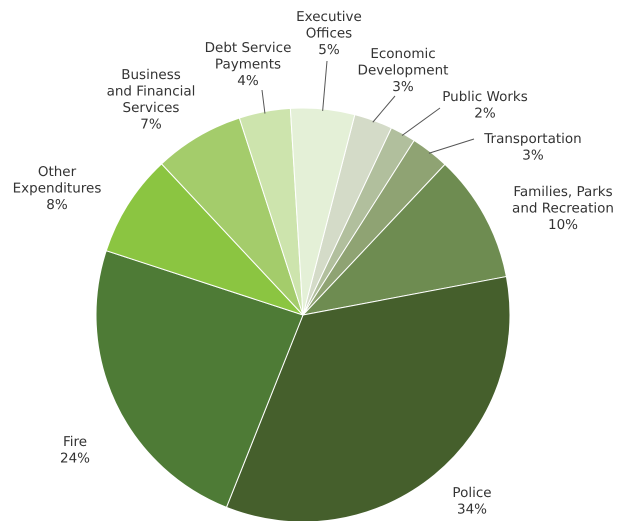  I want to click on slice-label: Public Works, so click(485, 97).